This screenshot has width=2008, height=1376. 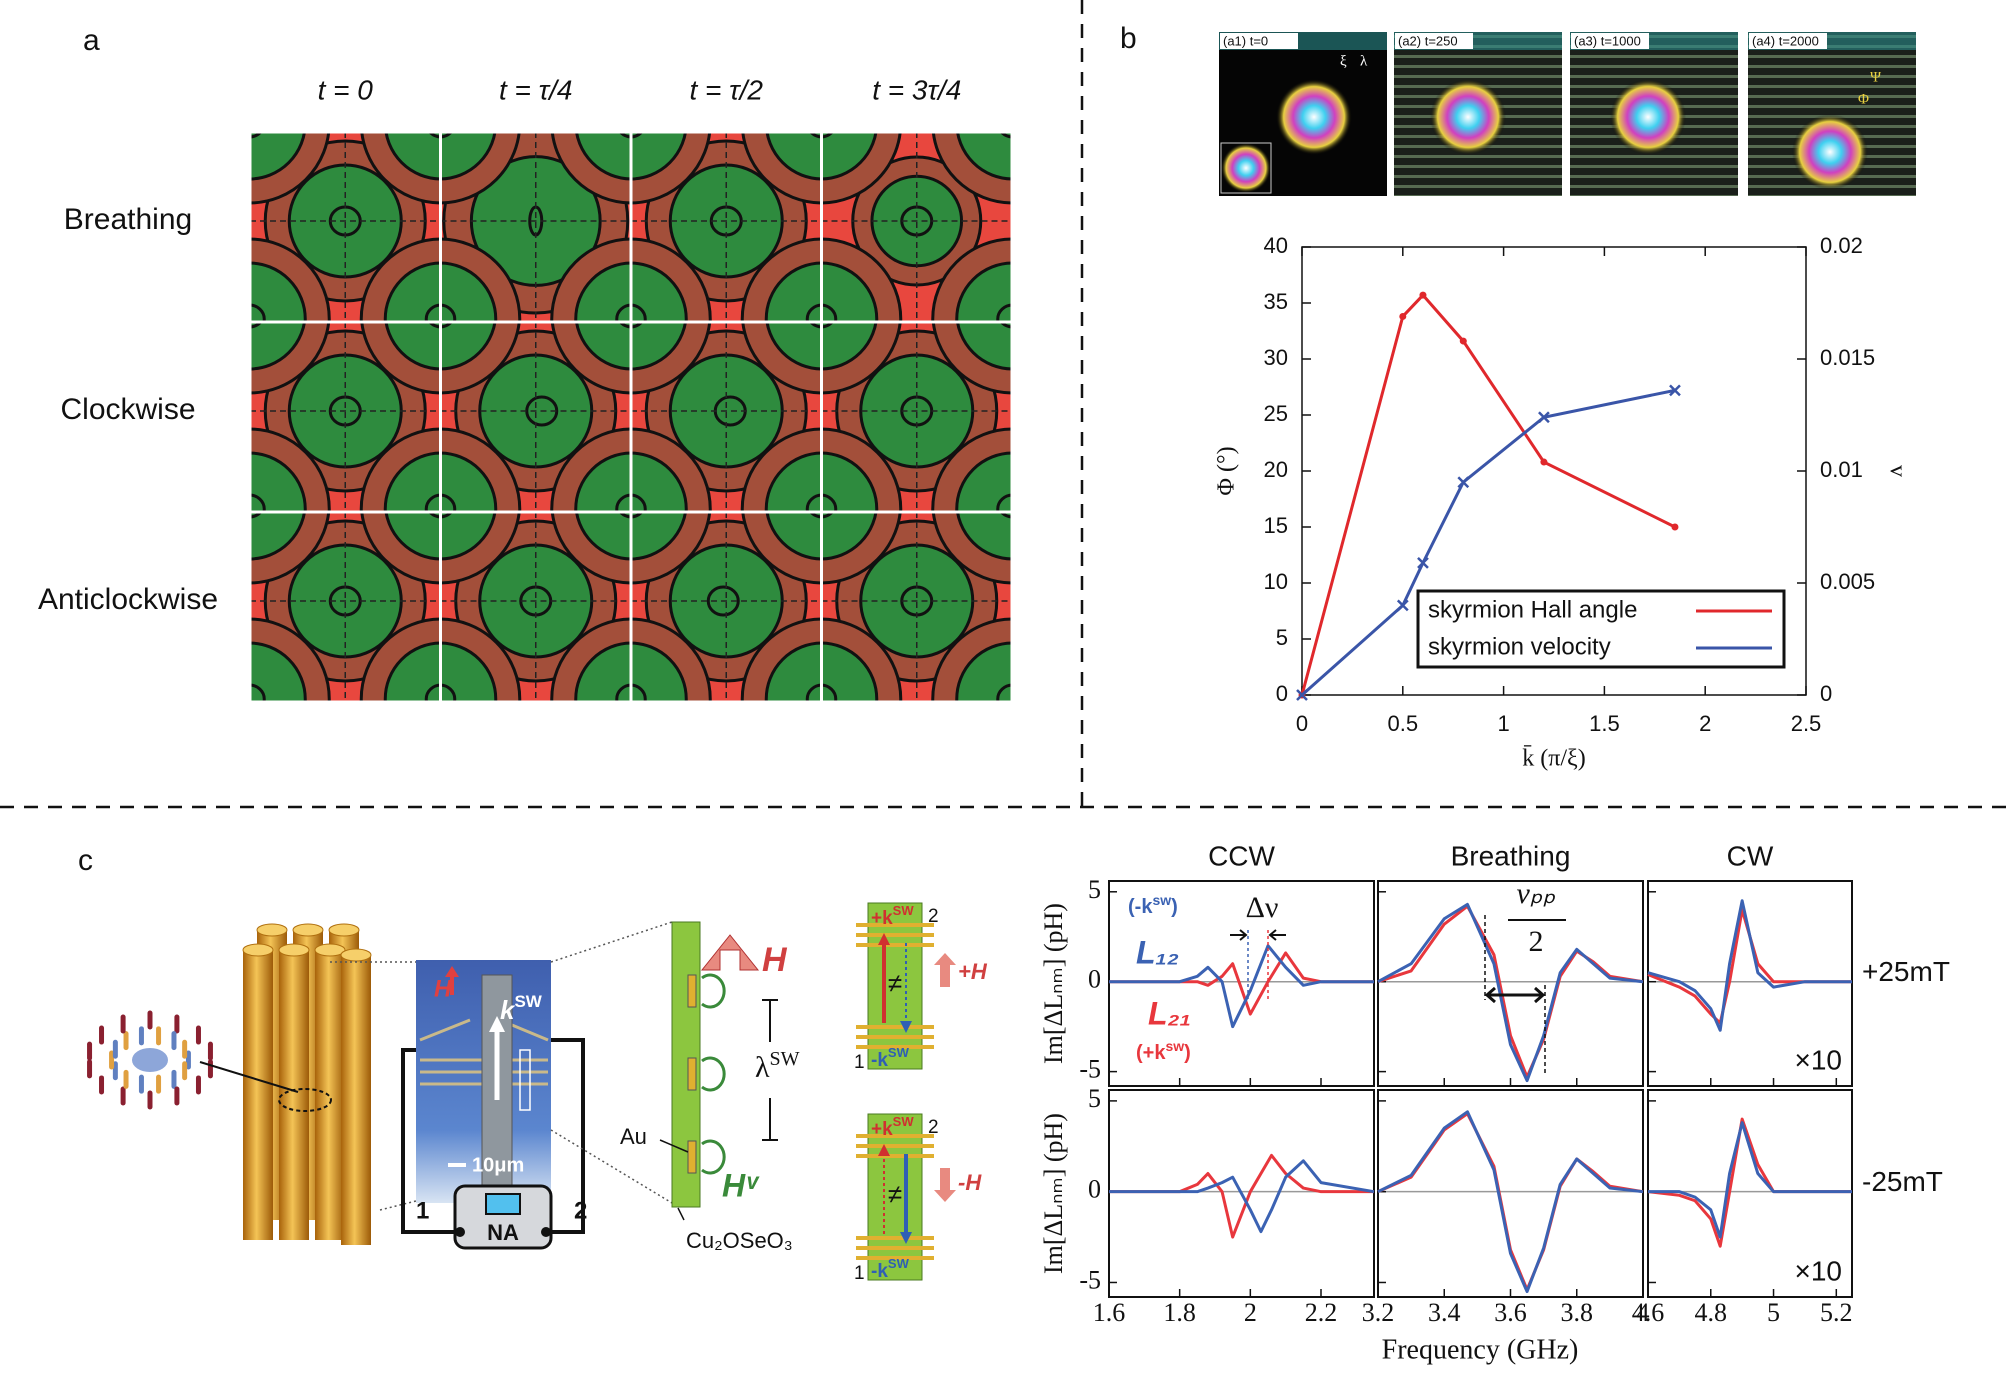 I want to click on field-v-label: Hᵛ, so click(x=741, y=1185).